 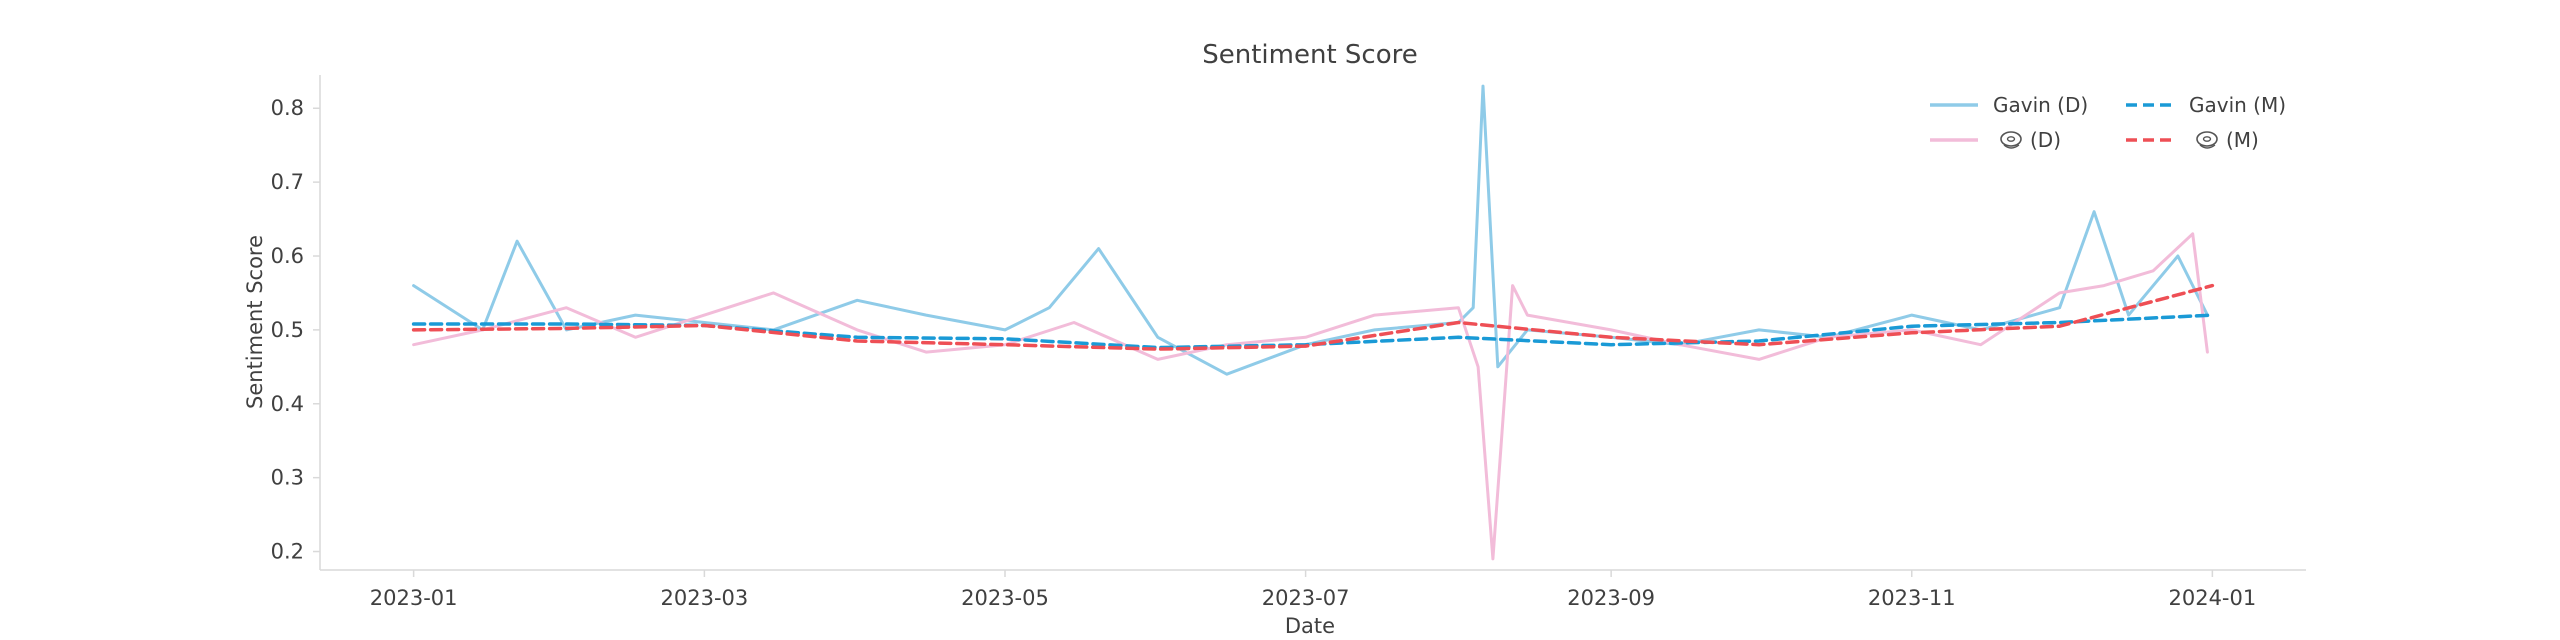 What do you see at coordinates (1313, 317) in the screenshot?
I see `series-line-3-m` at bounding box center [1313, 317].